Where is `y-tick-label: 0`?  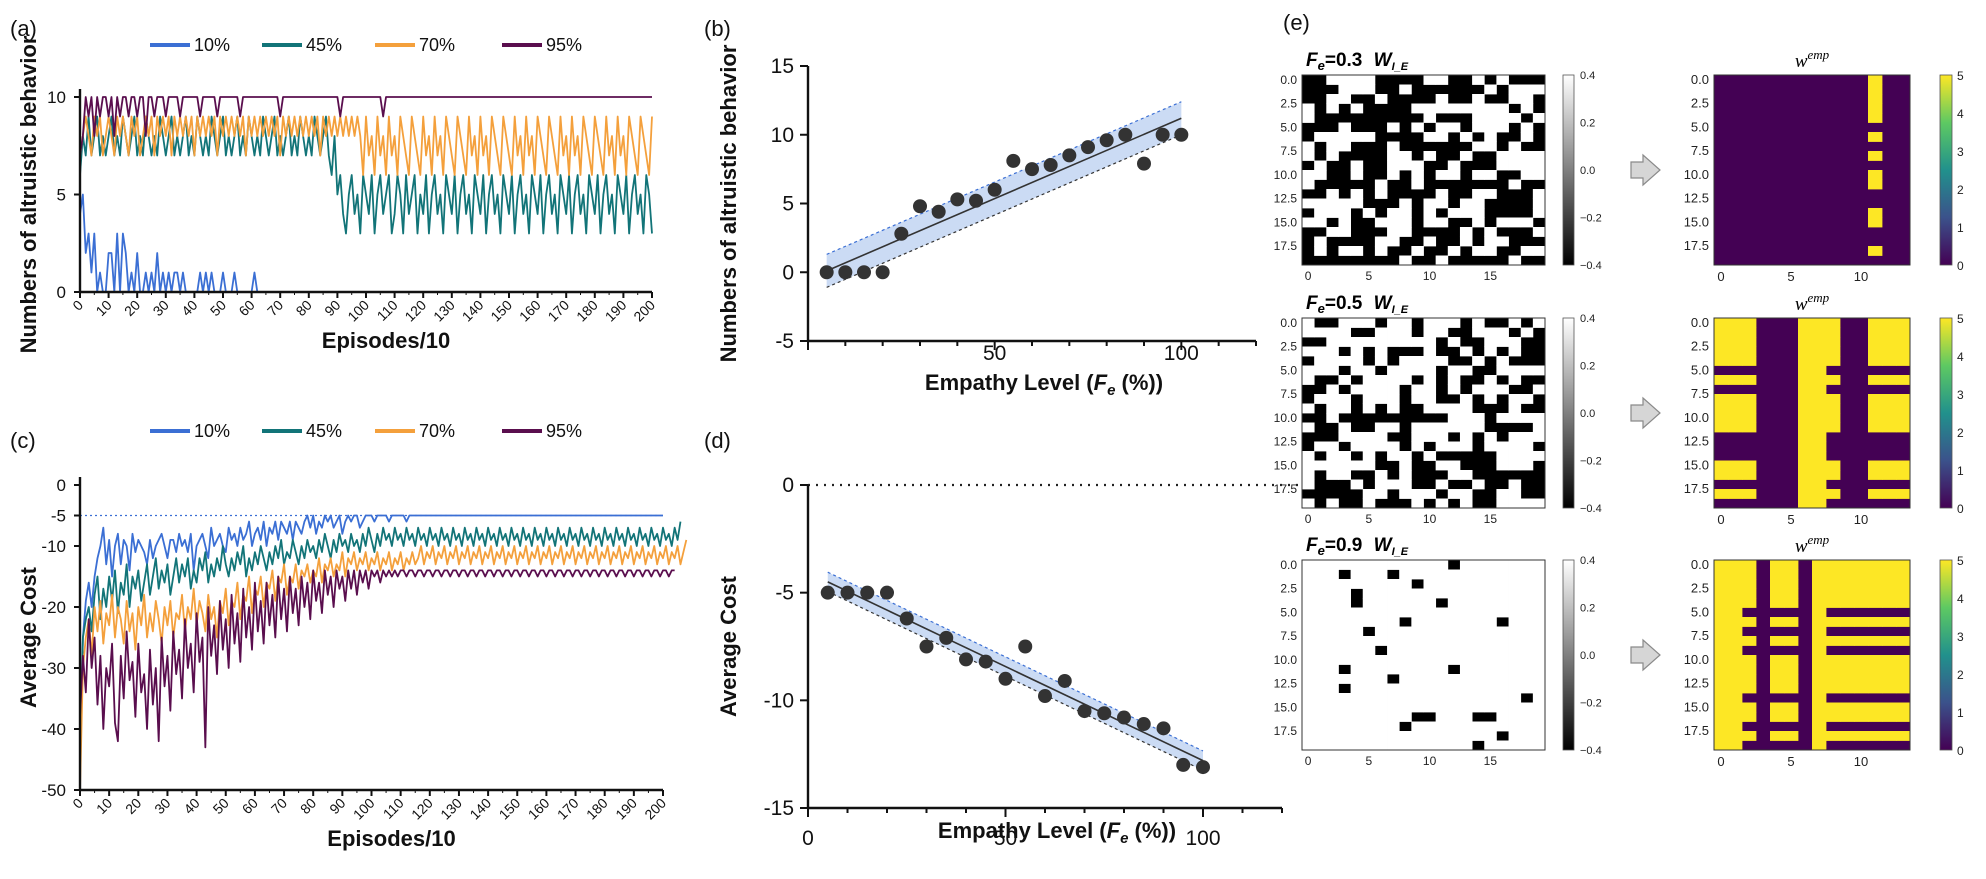
y-tick-label: 0 is located at coordinates (61, 292).